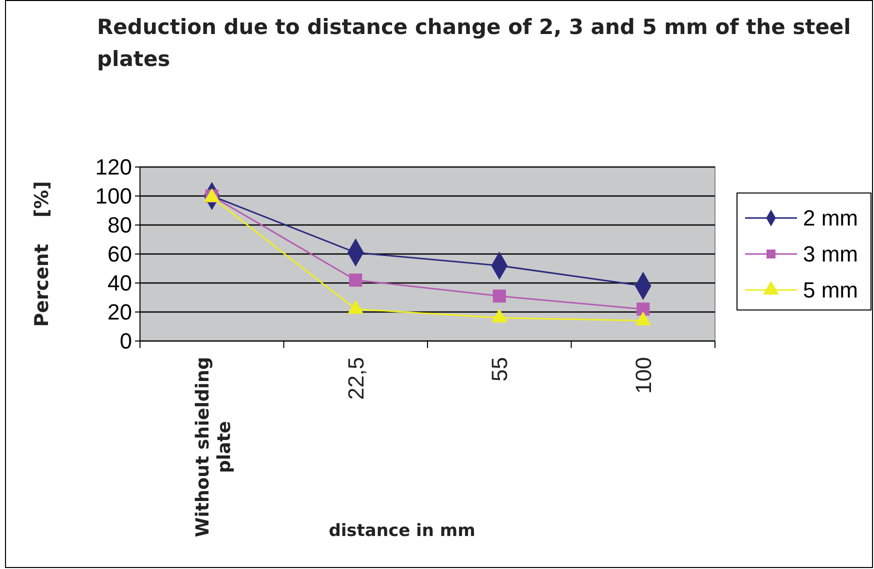  I want to click on x-tick-label: 55, so click(499, 369).